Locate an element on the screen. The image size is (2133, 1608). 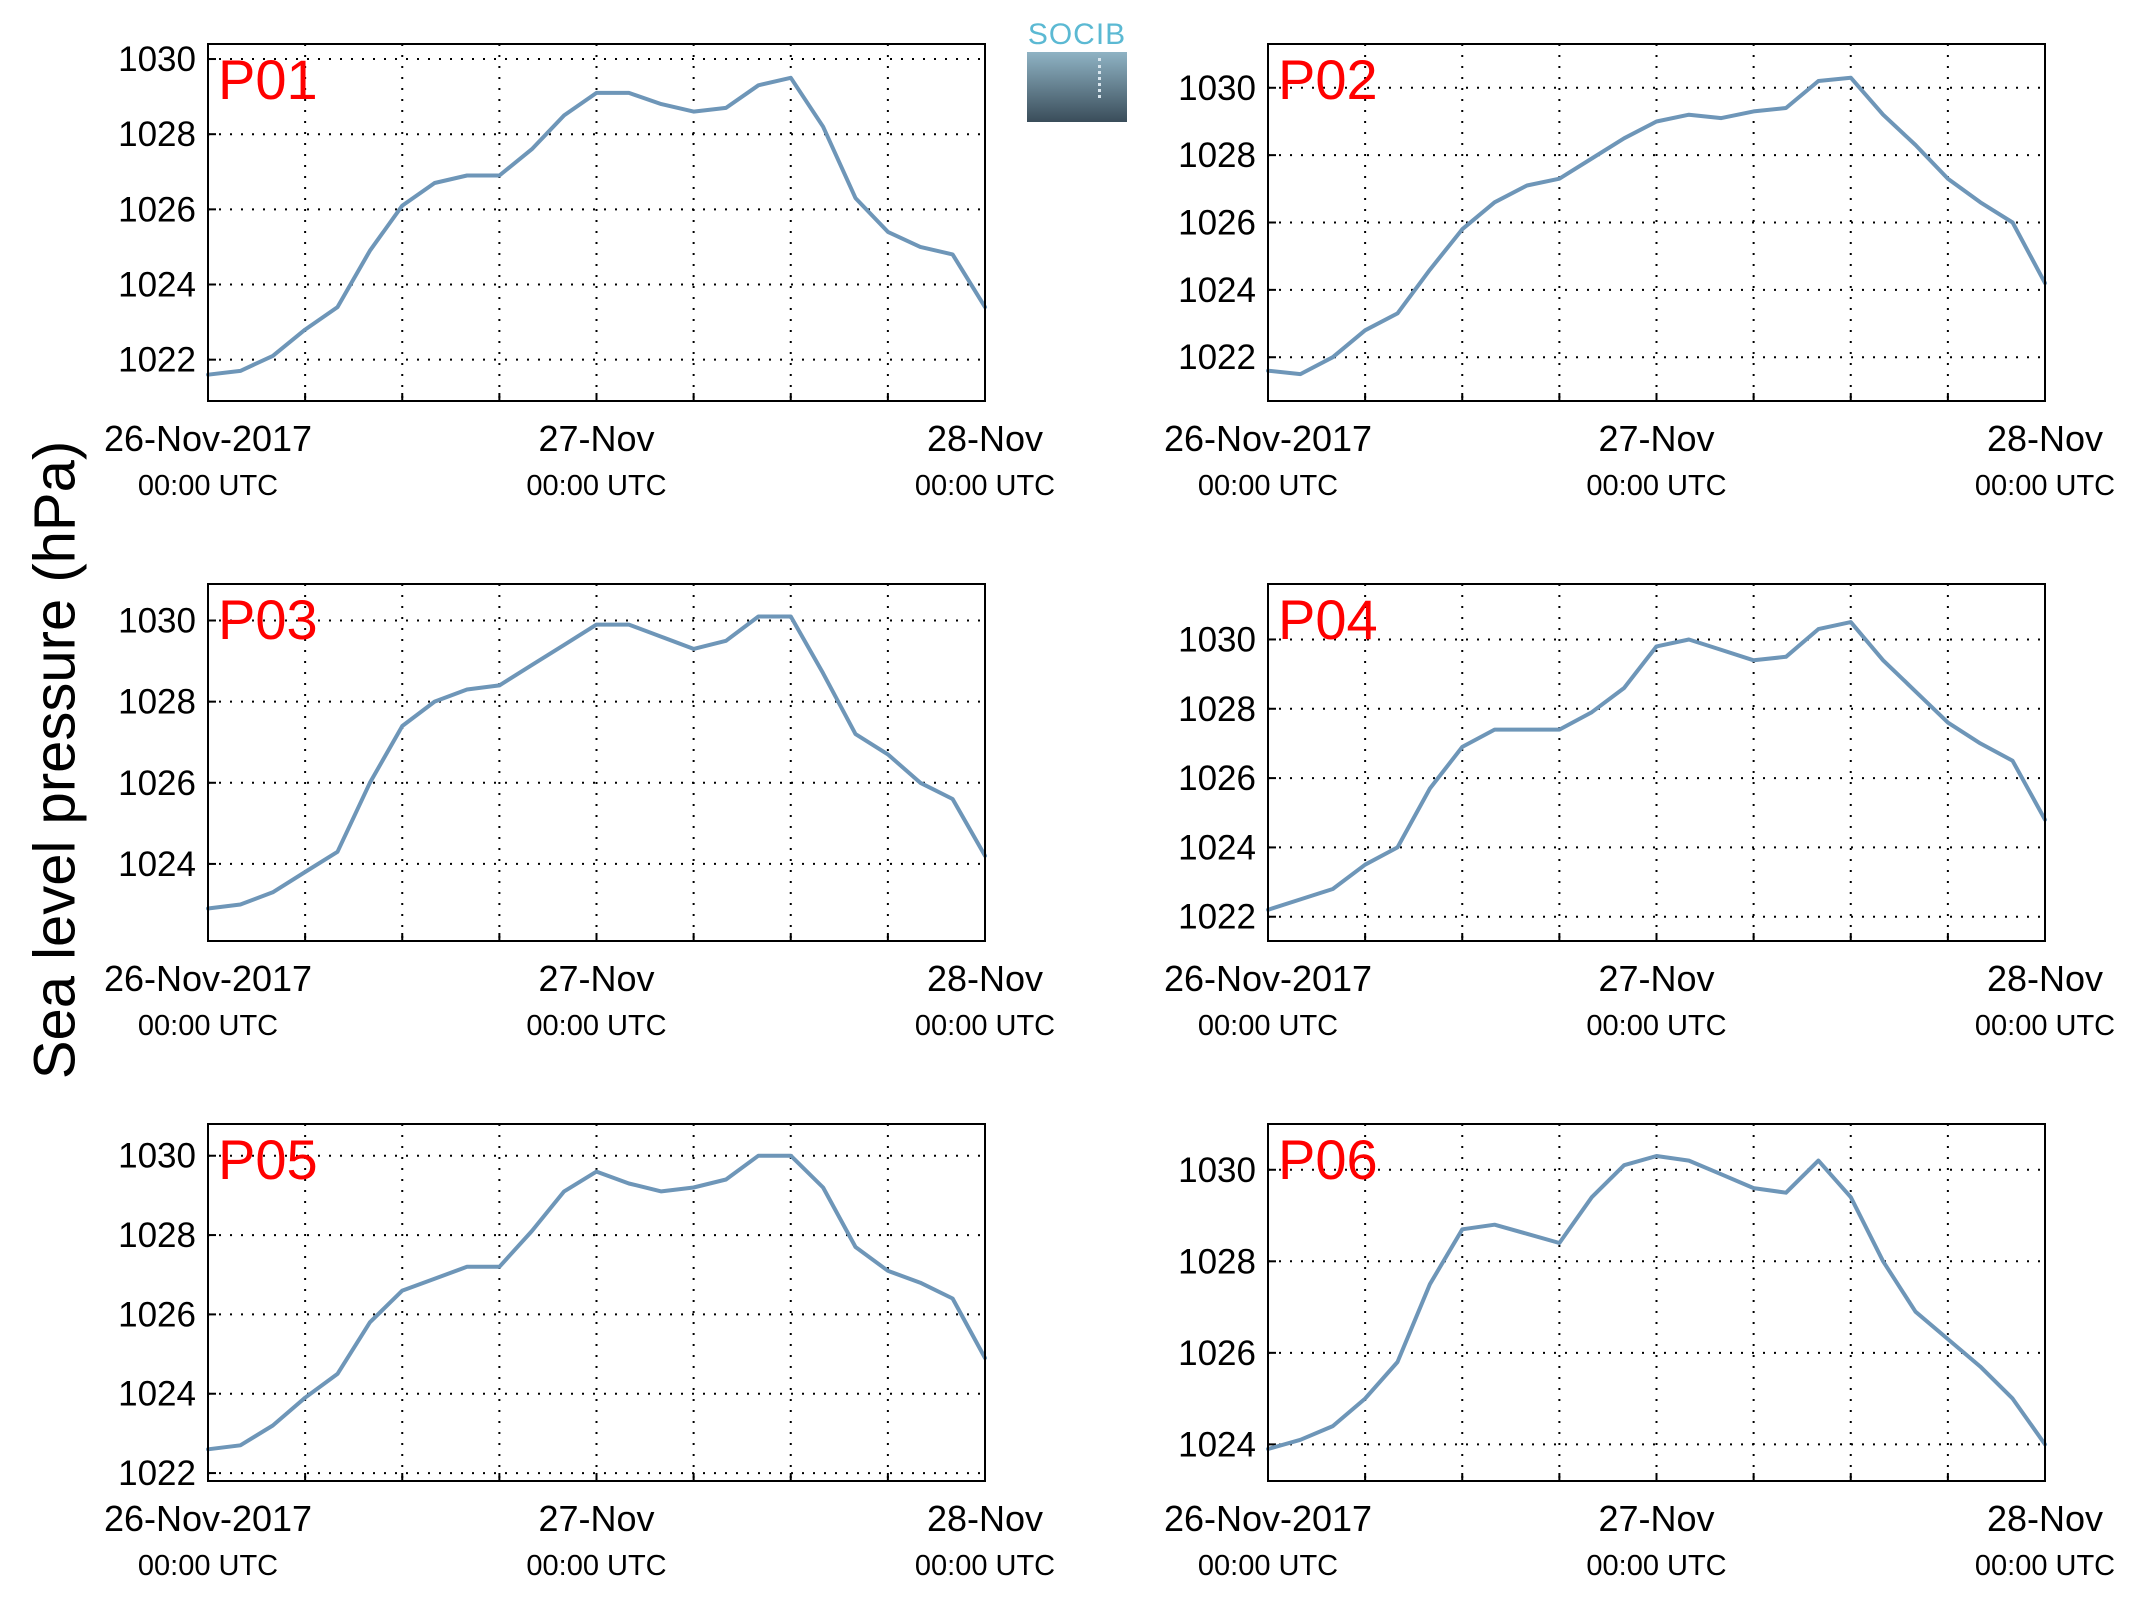
panel-label: P01 is located at coordinates (268, 79).